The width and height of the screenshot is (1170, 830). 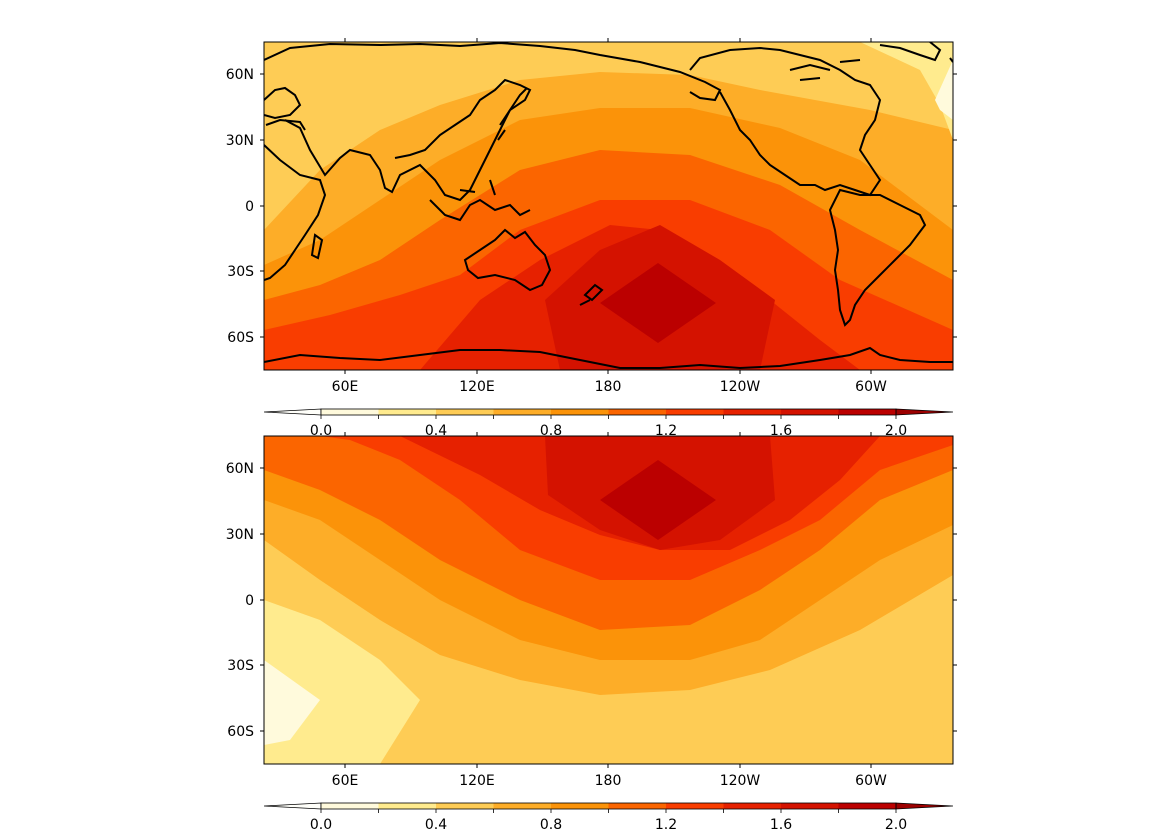 What do you see at coordinates (591, 294) in the screenshot?
I see `coastline-new-zealand` at bounding box center [591, 294].